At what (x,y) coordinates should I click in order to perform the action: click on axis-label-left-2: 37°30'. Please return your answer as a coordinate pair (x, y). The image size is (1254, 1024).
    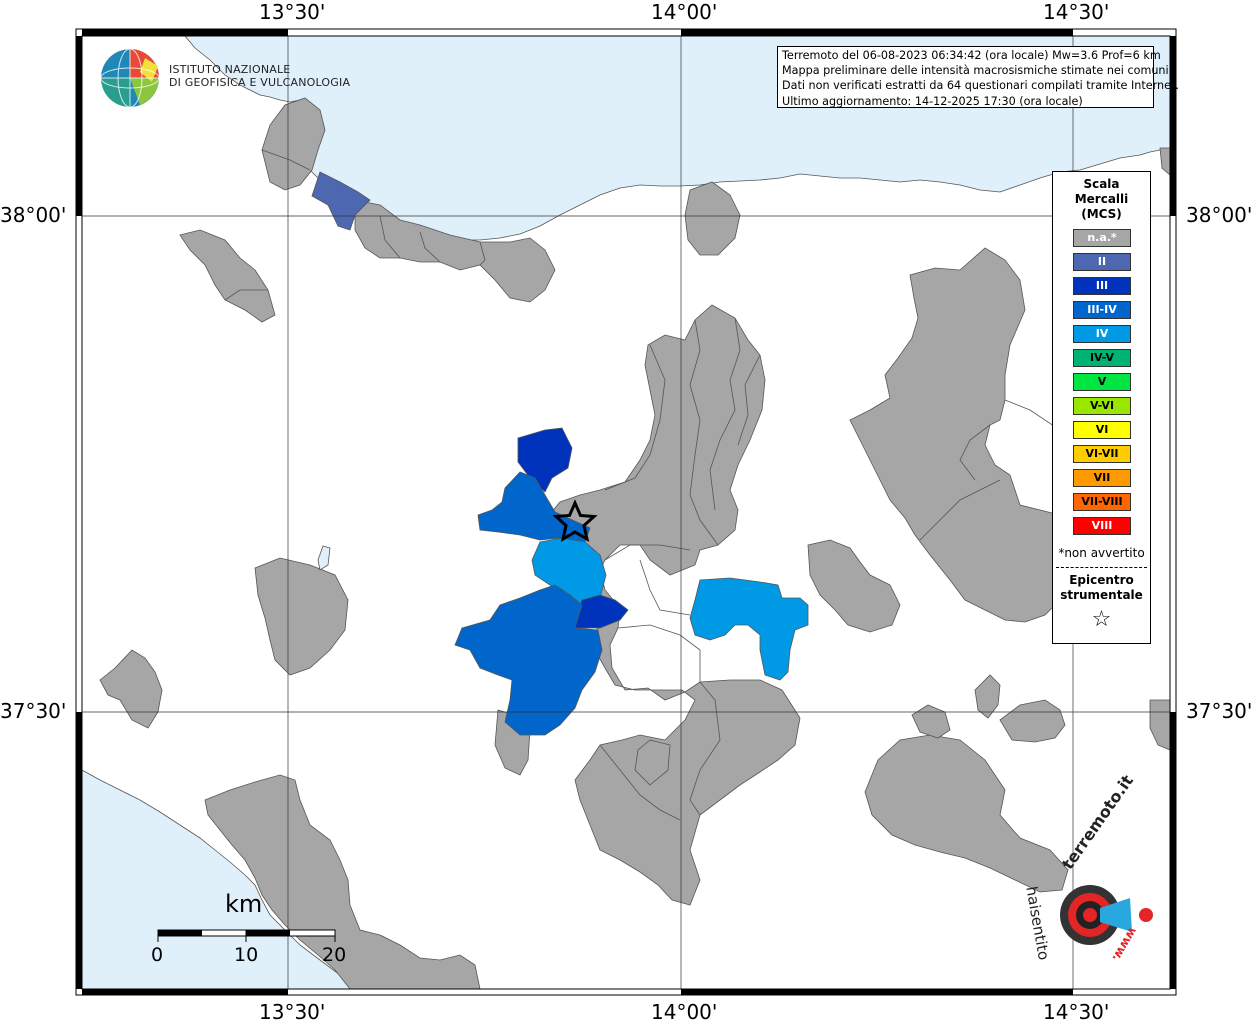
    Looking at the image, I should click on (33, 711).